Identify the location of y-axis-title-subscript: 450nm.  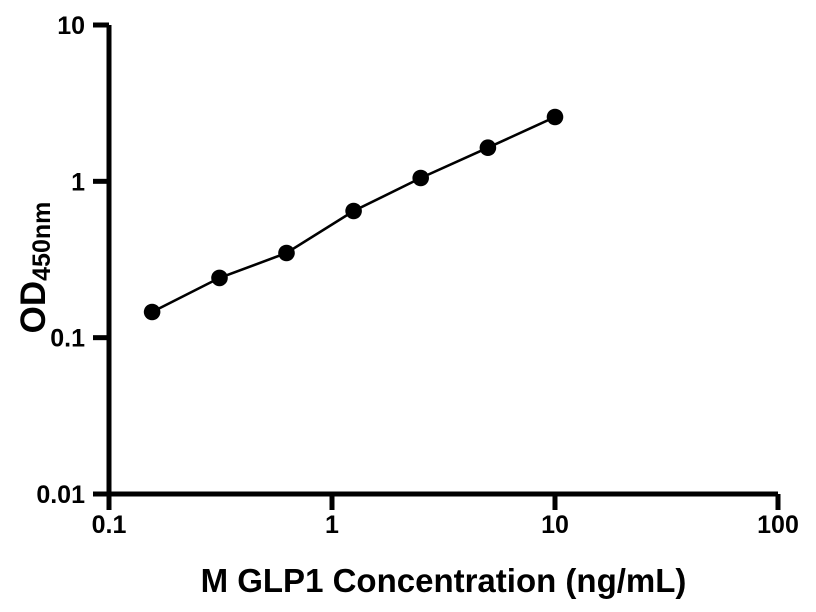
(42, 241).